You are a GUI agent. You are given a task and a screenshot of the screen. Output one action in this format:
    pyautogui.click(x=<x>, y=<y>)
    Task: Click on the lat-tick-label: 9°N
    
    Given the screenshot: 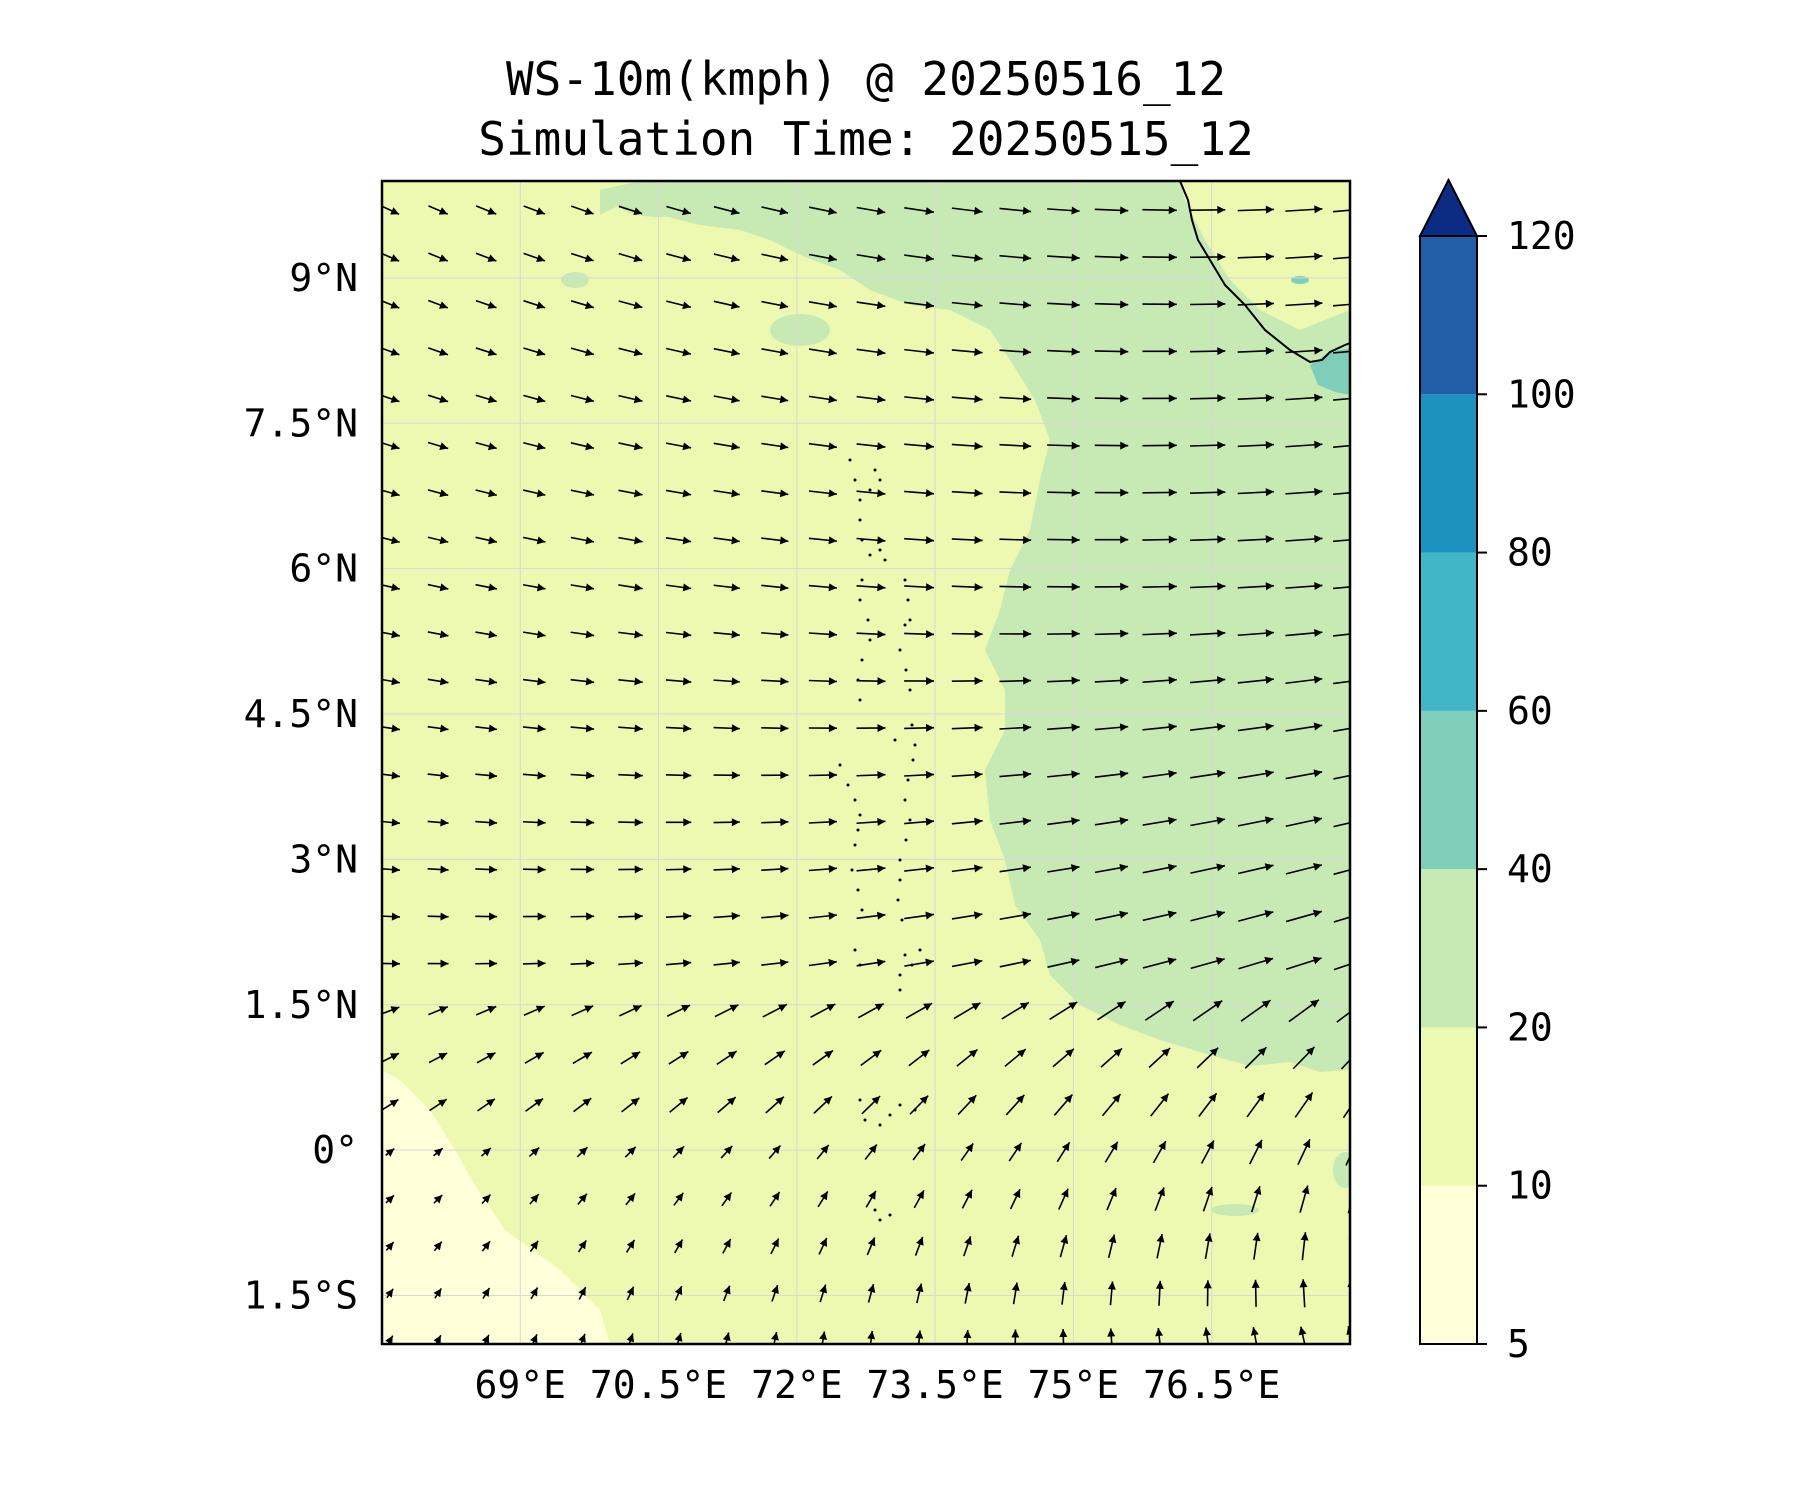 What is the action you would take?
    pyautogui.click(x=323, y=278)
    